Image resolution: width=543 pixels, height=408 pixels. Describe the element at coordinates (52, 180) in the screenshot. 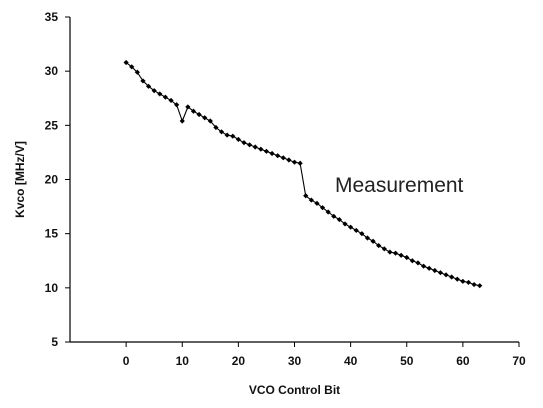

I see `y-tick-label: 20` at that location.